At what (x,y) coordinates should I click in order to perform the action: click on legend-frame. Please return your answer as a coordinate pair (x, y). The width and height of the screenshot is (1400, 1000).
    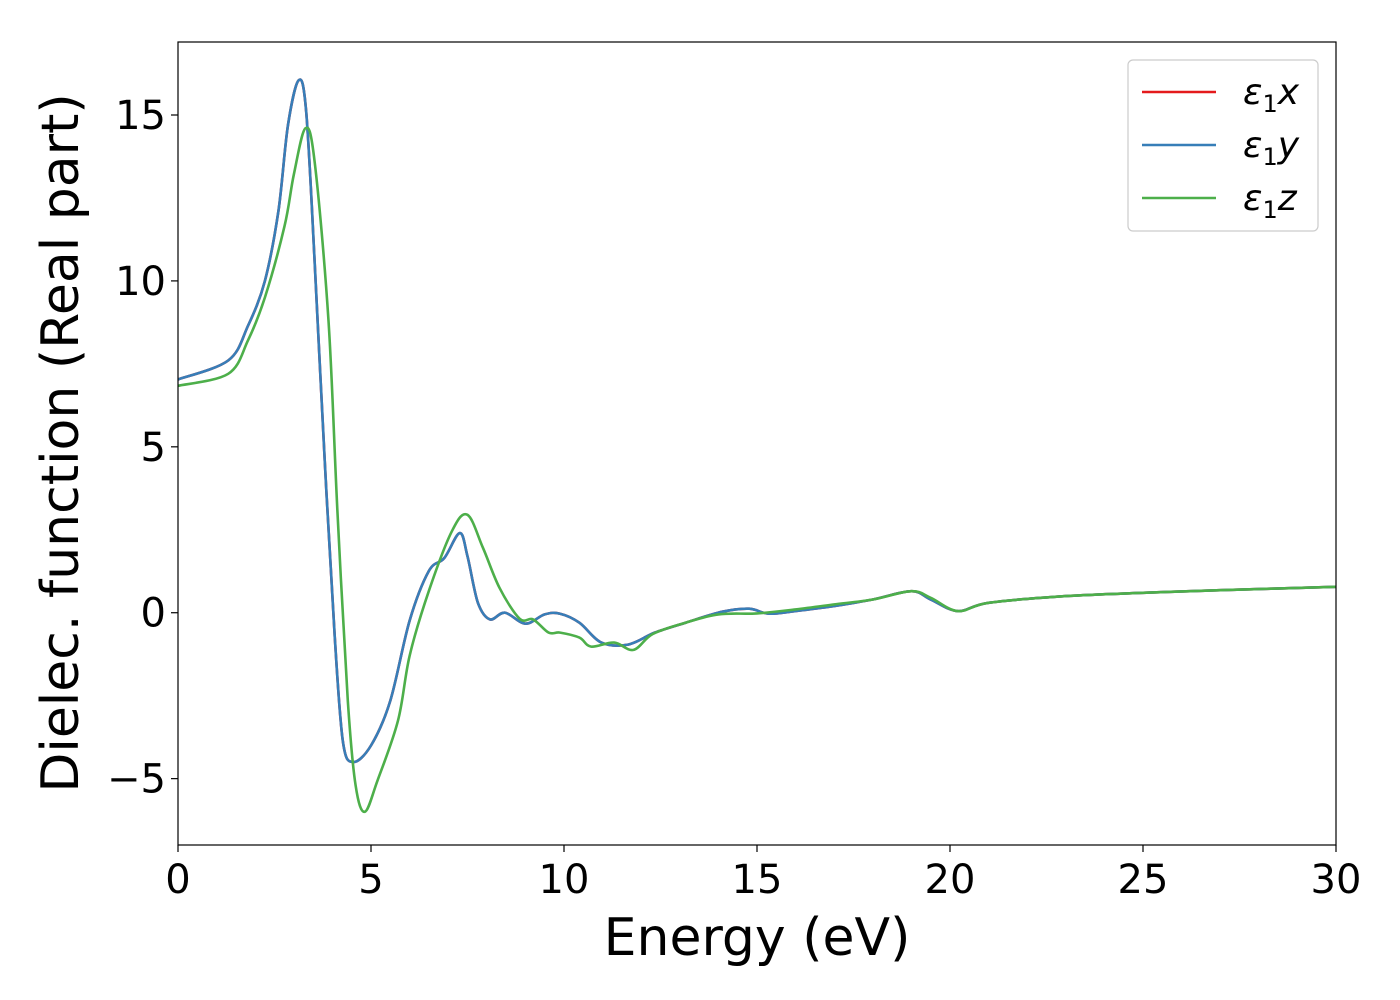
    Looking at the image, I should click on (1223, 145).